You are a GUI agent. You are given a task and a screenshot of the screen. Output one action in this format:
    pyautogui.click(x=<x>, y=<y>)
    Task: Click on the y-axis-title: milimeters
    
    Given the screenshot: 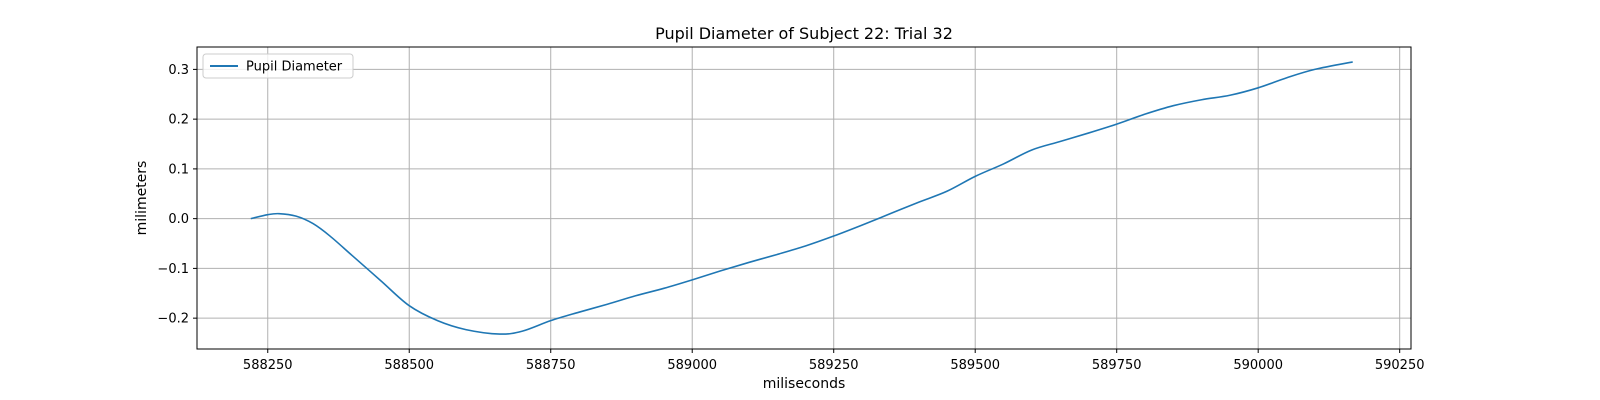 What is the action you would take?
    pyautogui.click(x=142, y=198)
    